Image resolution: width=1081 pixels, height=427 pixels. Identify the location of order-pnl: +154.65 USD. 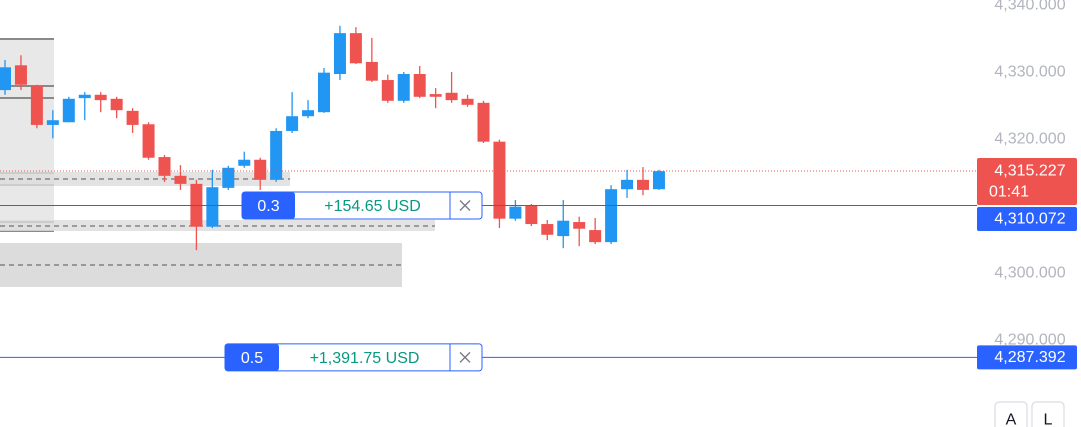
(372, 206).